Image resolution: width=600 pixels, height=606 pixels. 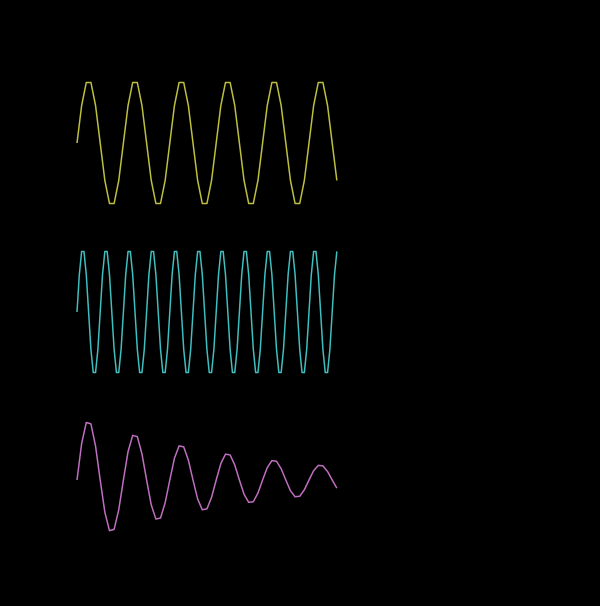 What do you see at coordinates (207, 476) in the screenshot?
I see `series-line` at bounding box center [207, 476].